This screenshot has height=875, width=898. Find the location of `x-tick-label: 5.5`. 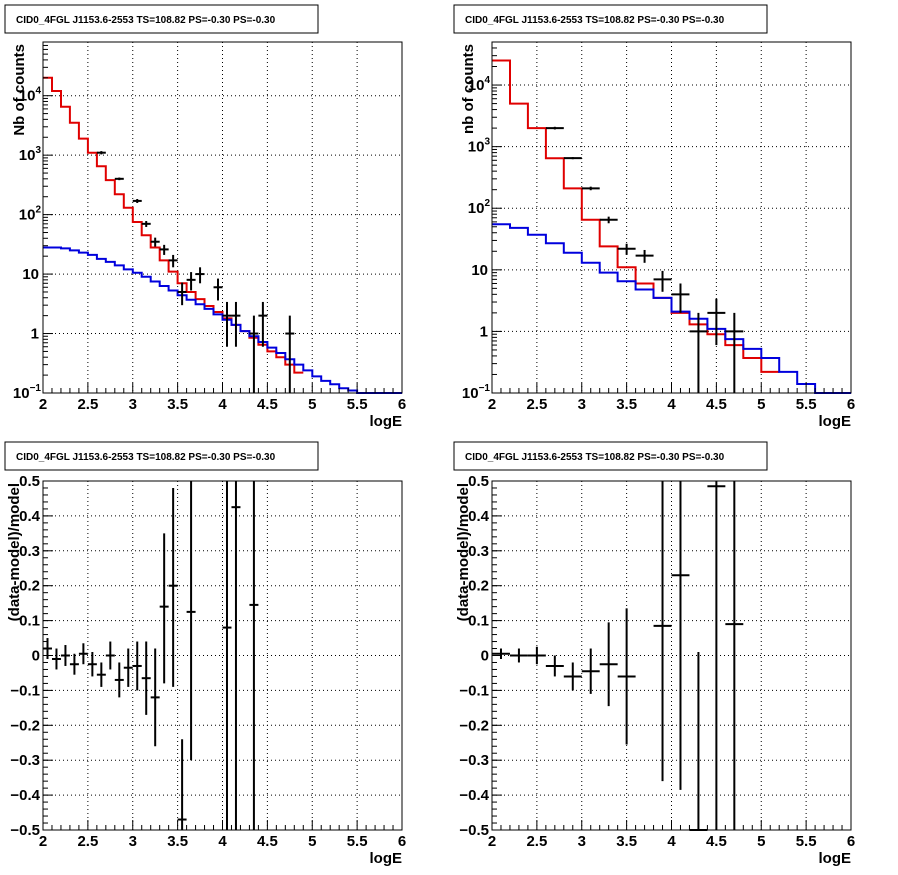

x-tick-label: 5.5 is located at coordinates (357, 404).